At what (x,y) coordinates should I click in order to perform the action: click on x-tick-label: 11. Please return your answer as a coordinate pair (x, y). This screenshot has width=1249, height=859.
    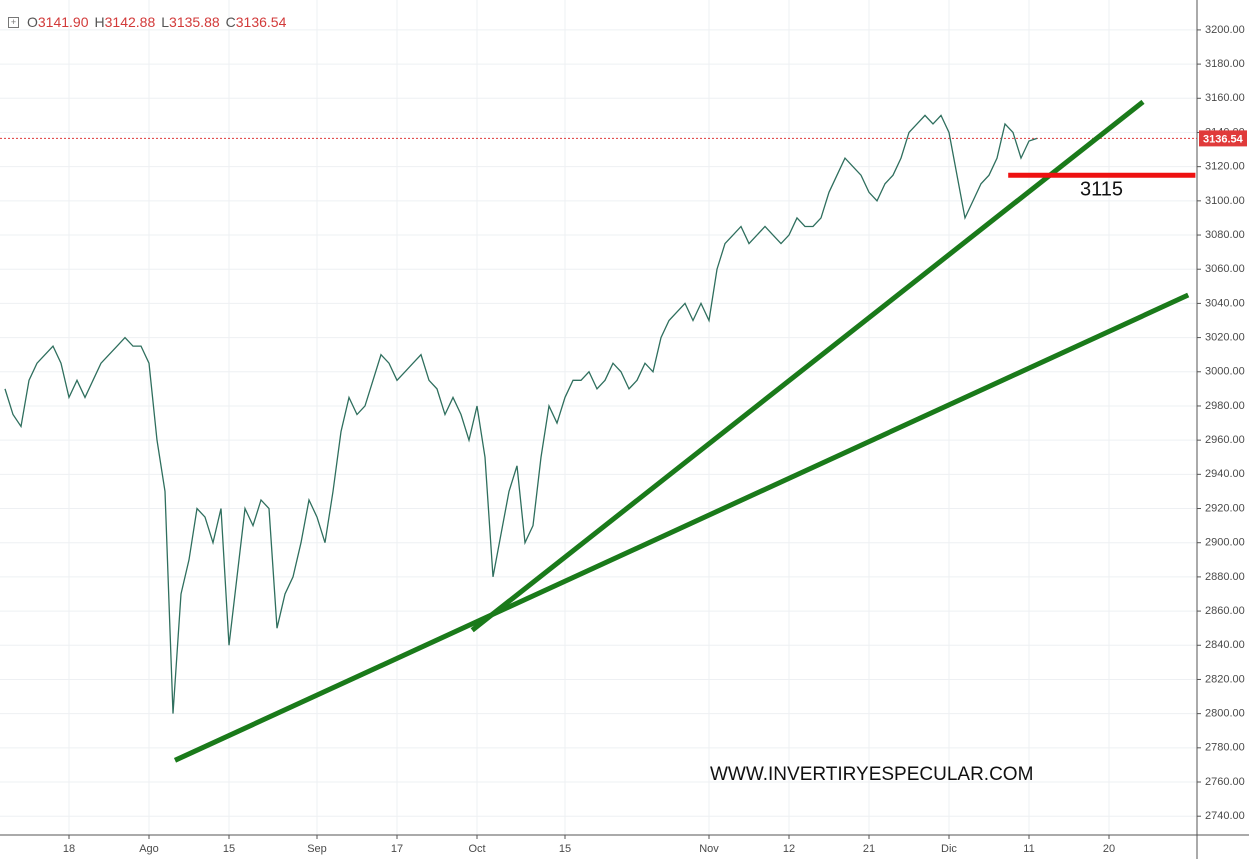
    Looking at the image, I should click on (1028, 849).